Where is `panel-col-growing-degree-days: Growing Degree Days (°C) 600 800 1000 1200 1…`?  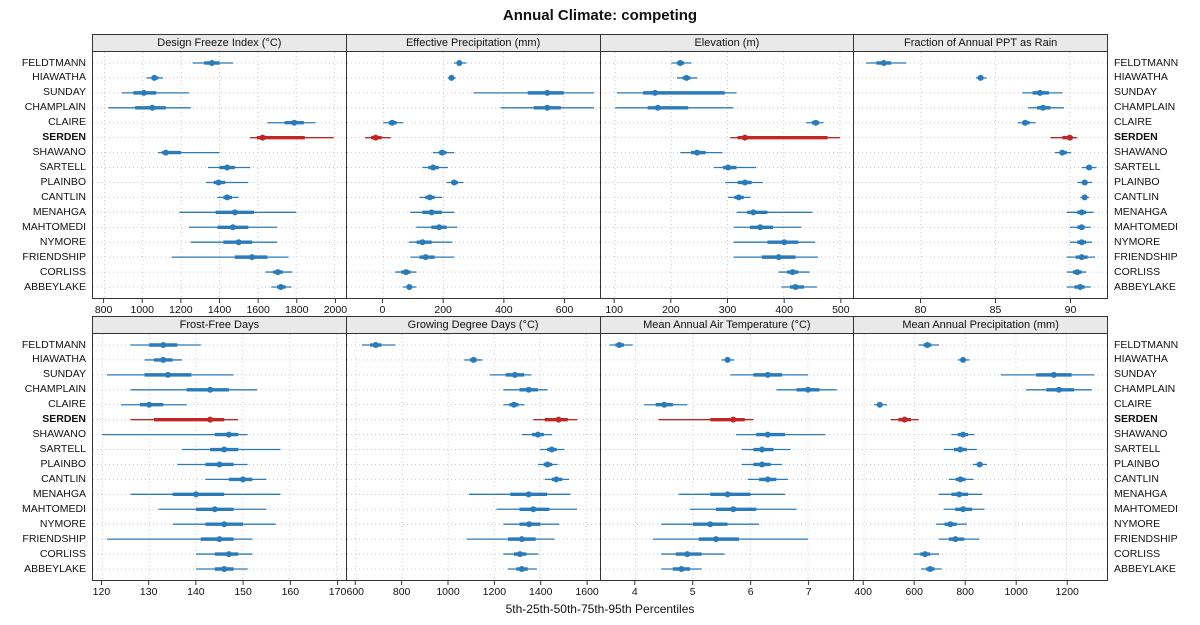
panel-col-growing-degree-days: Growing Degree Days (°C) 600 800 1000 1200 1… is located at coordinates (473, 457).